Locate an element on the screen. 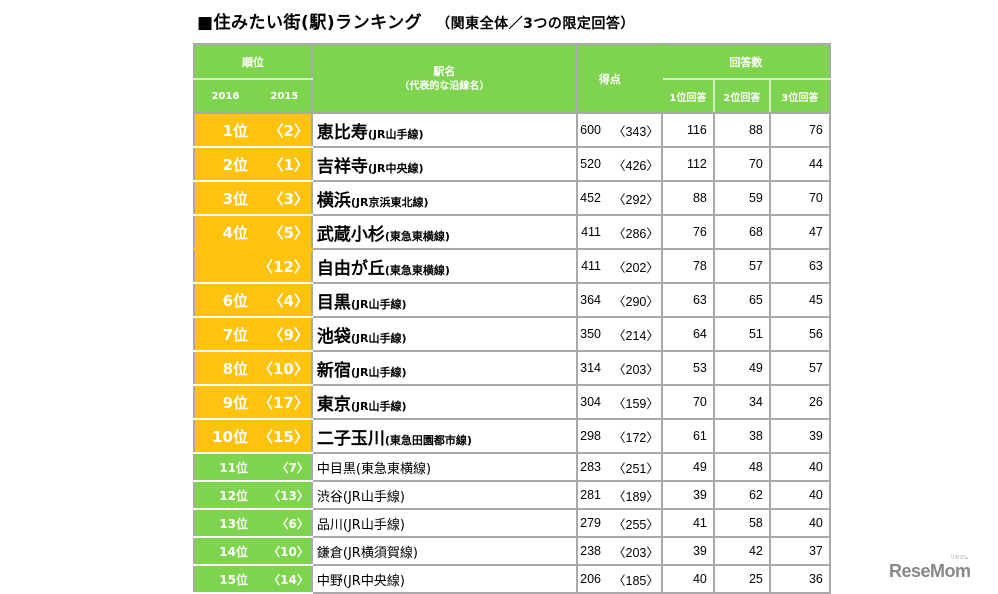 This screenshot has width=998, height=594. station-name: 東京 is located at coordinates (333, 404).